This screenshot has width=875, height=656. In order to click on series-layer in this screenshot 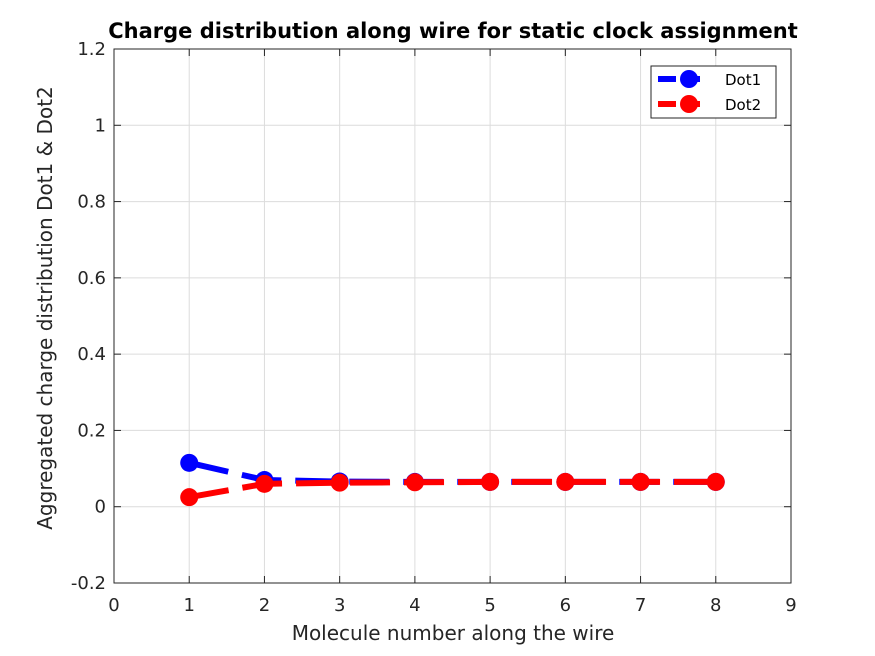, I will do `click(452, 480)`.